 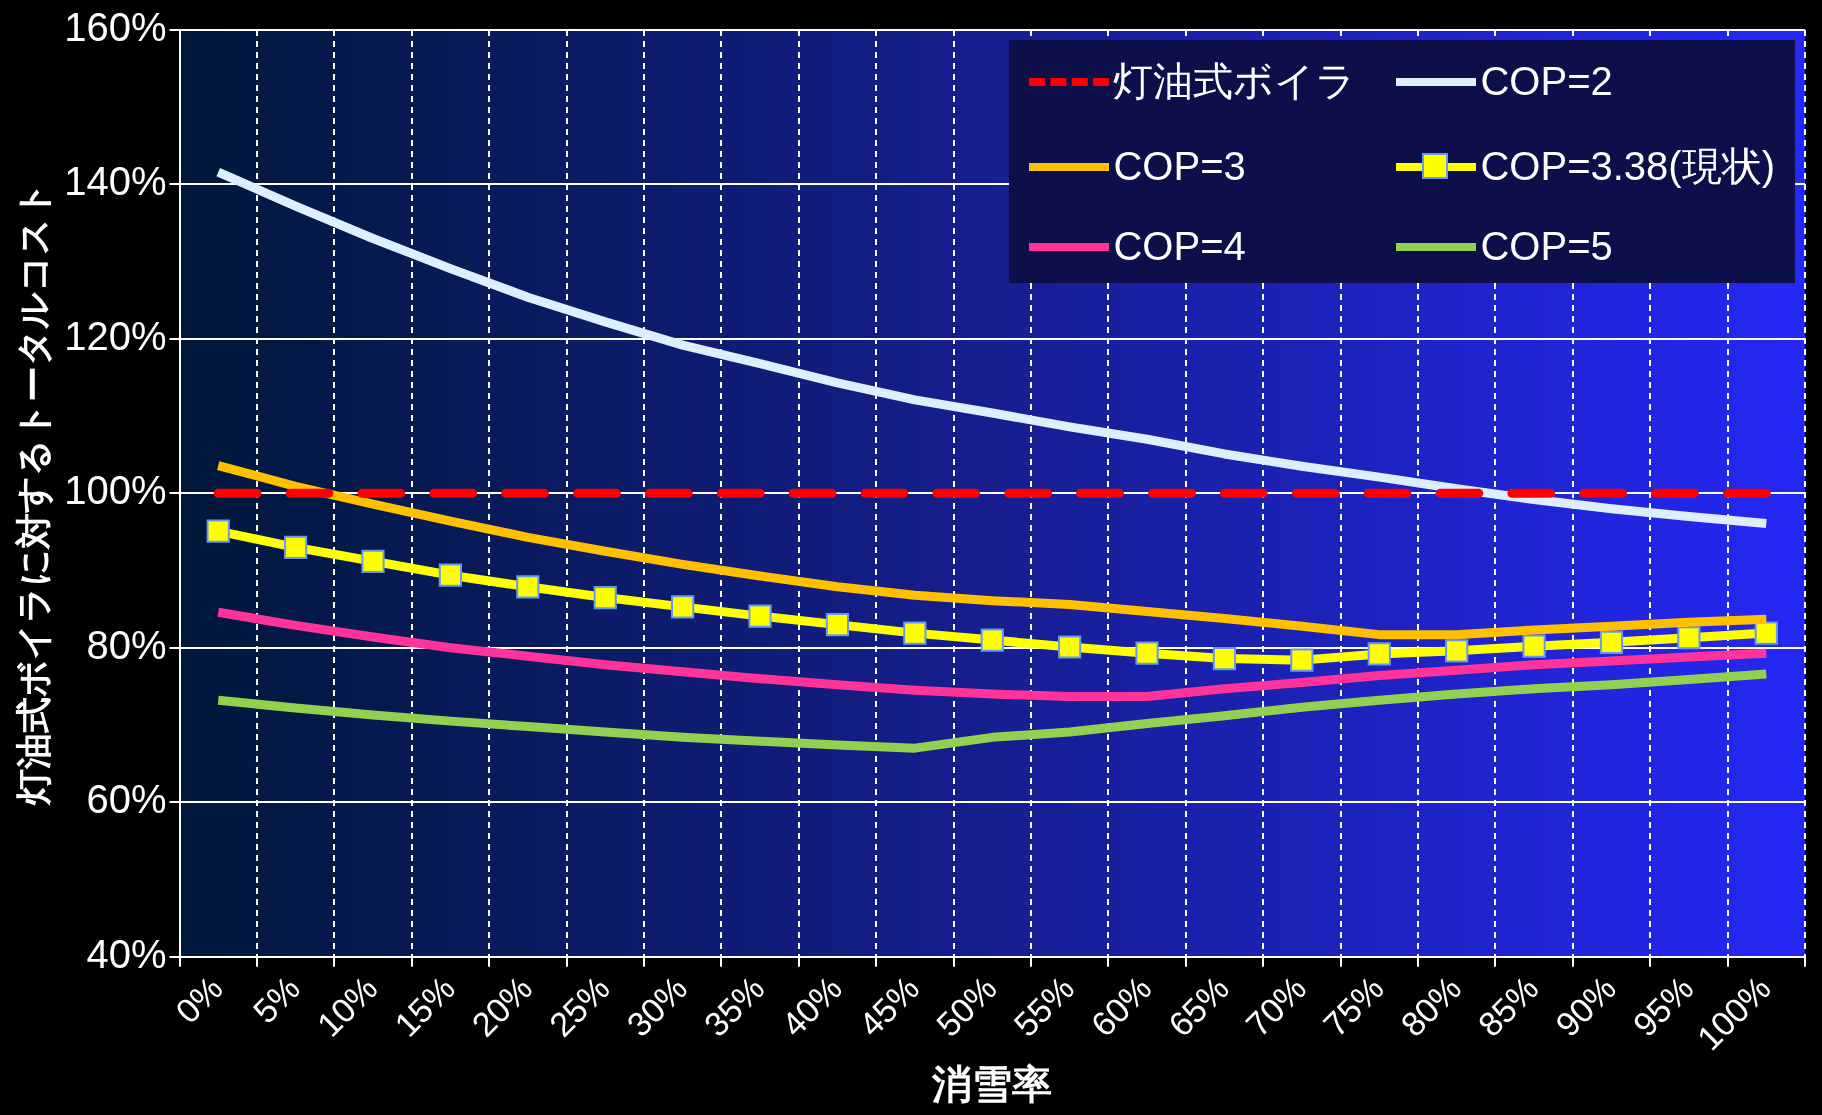 I want to click on x-tick-label: 70%, so click(x=1276, y=1006).